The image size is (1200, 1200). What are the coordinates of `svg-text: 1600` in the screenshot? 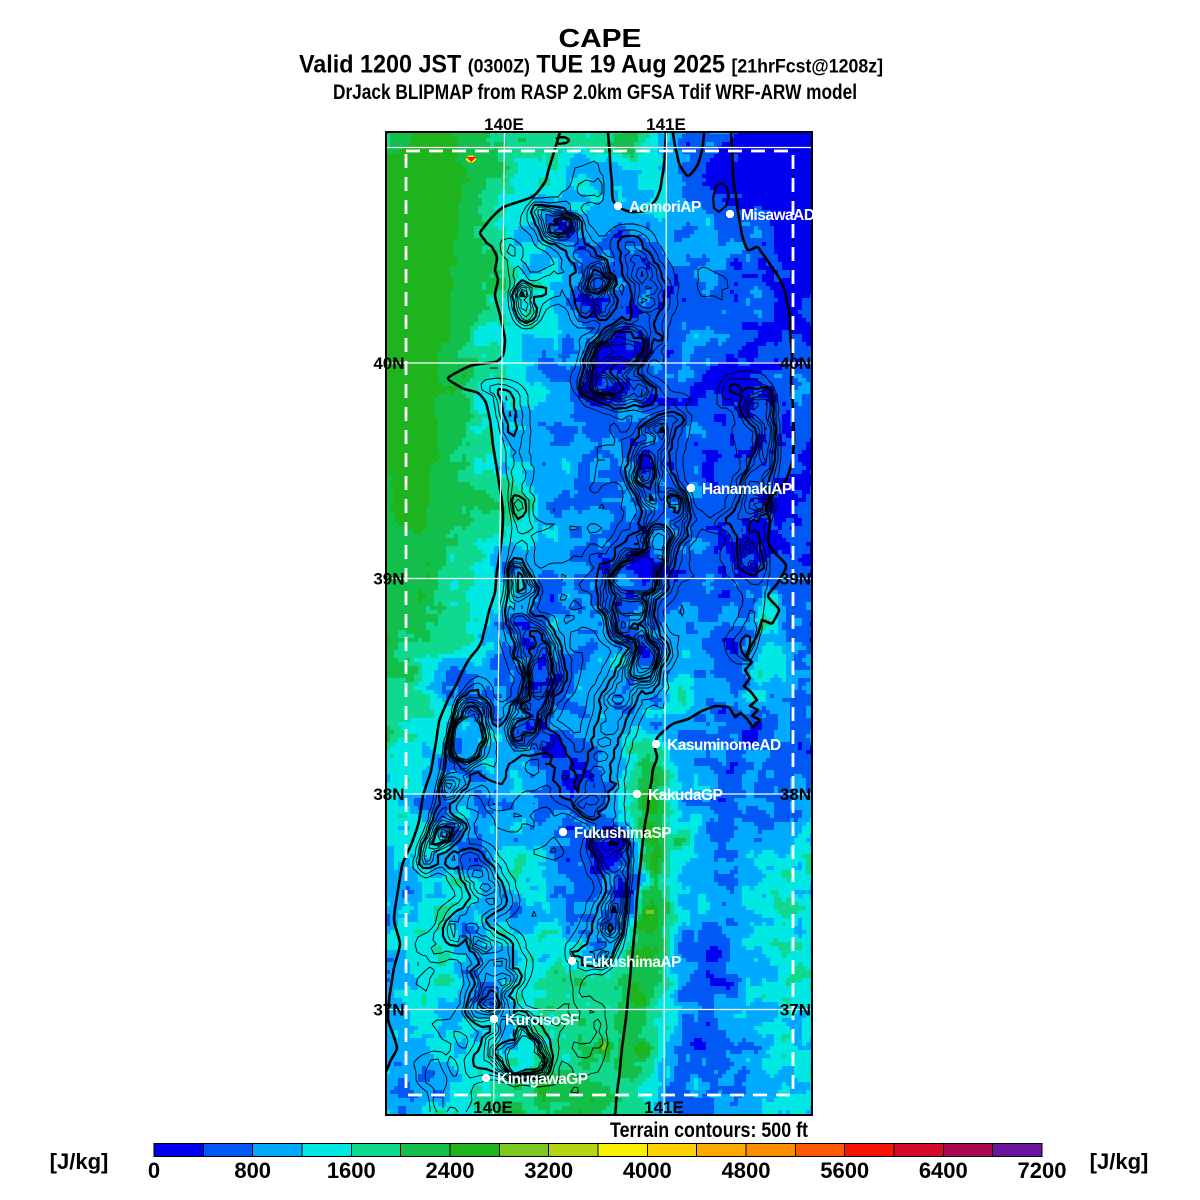 It's located at (351, 1170).